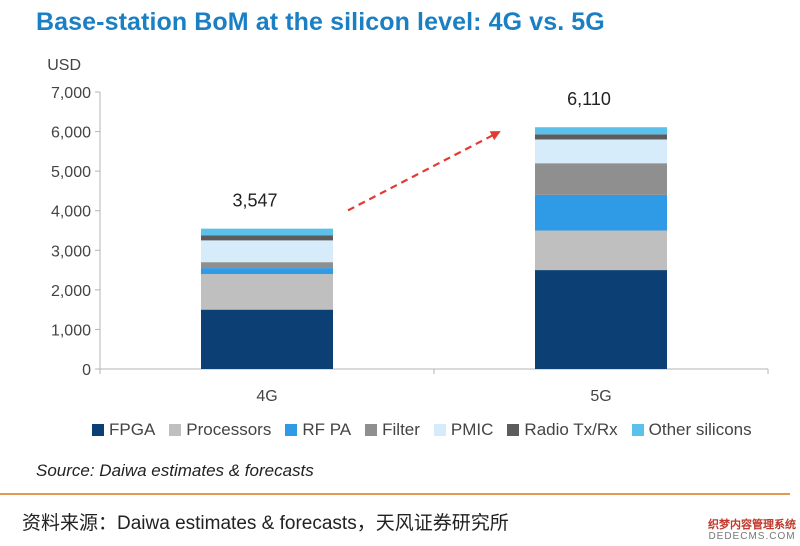 The width and height of the screenshot is (800, 546). I want to click on watermark: 织梦内容管理系统 DEDECMS.COM, so click(752, 530).